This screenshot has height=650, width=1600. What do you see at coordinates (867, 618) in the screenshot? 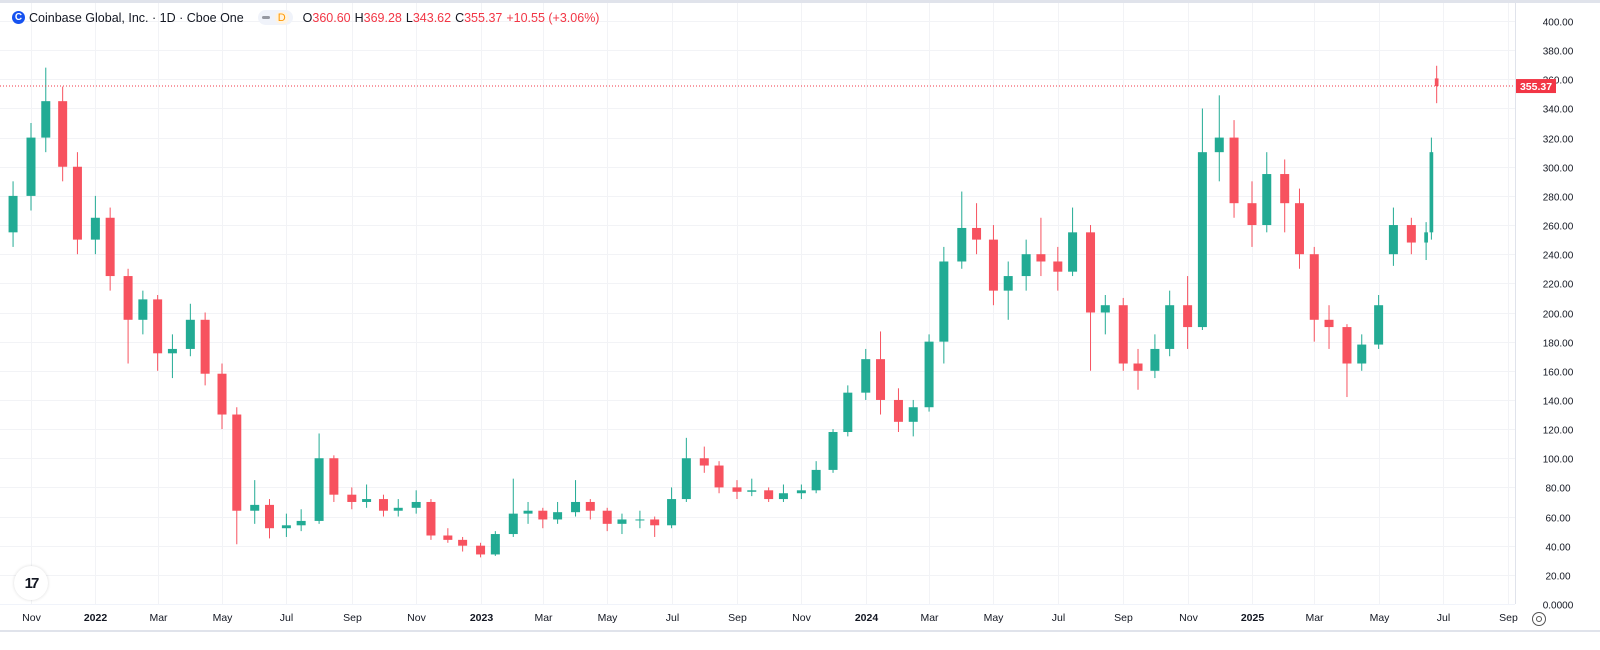
I see `time-tick-label: 2024` at bounding box center [867, 618].